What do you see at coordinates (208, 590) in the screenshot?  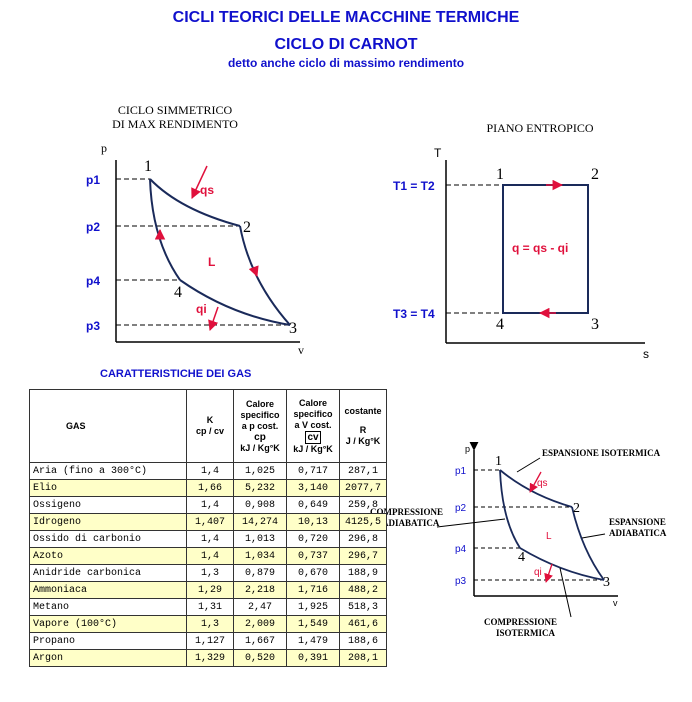 I see `table-row: Ammoniaca 1,29 2,218 1,716 488,2` at bounding box center [208, 590].